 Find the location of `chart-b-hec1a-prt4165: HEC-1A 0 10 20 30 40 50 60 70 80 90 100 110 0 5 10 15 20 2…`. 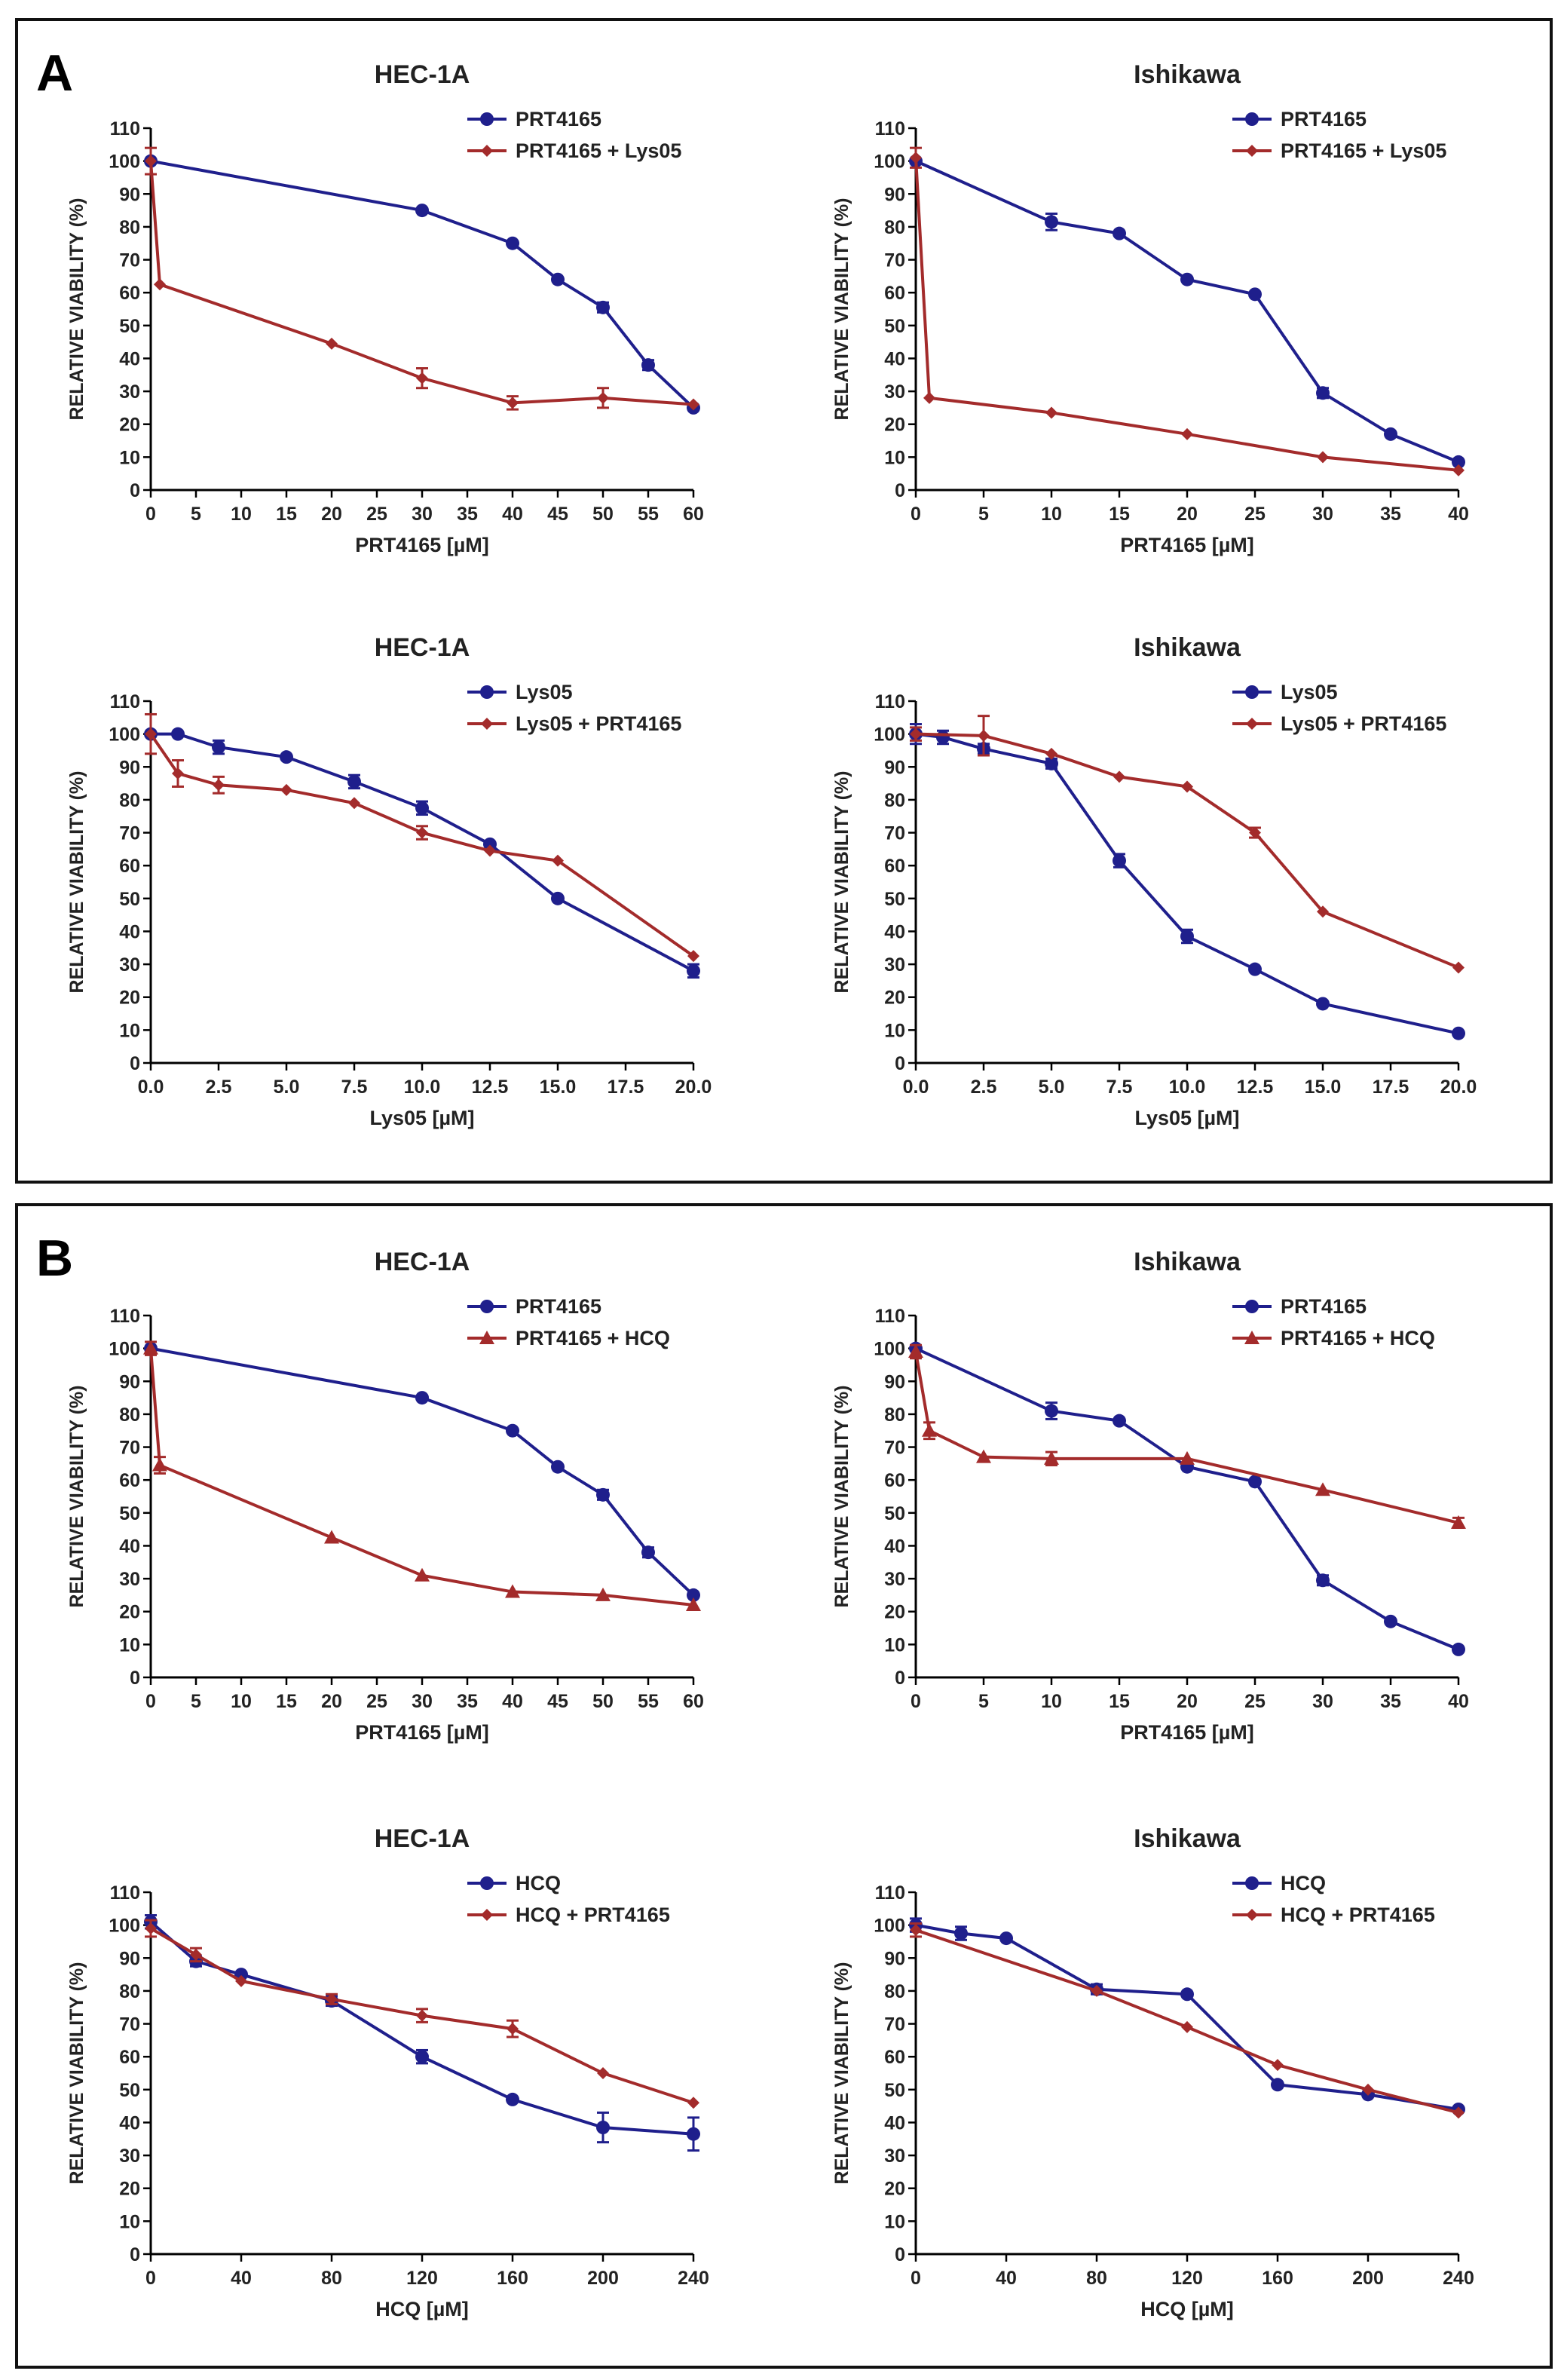

chart-b-hec1a-prt4165: HEC-1A 0 10 20 30 40 50 60 70 80 90 100 110 0 5 10 15 20 2… is located at coordinates (385, 1496).